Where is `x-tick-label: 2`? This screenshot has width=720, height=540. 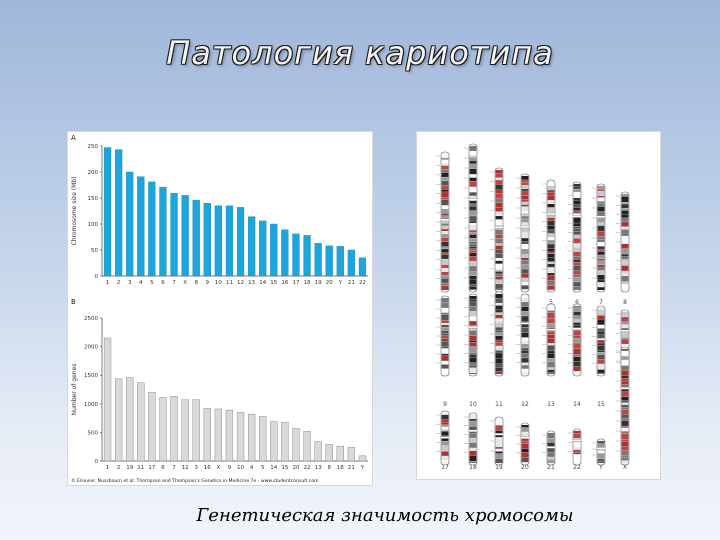
x-tick-label: 2 is located at coordinates (119, 468).